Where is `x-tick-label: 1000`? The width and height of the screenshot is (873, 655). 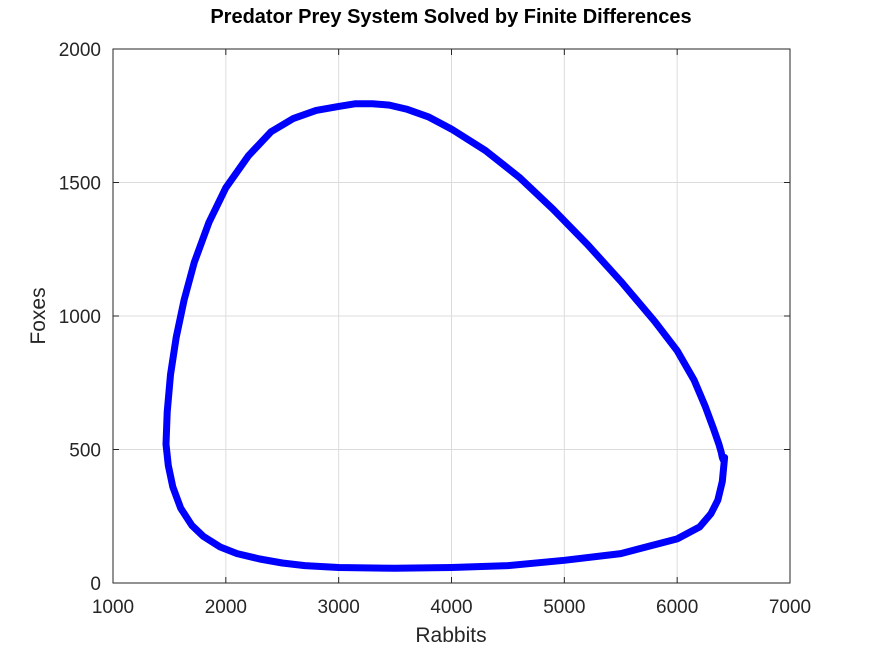 x-tick-label: 1000 is located at coordinates (113, 607).